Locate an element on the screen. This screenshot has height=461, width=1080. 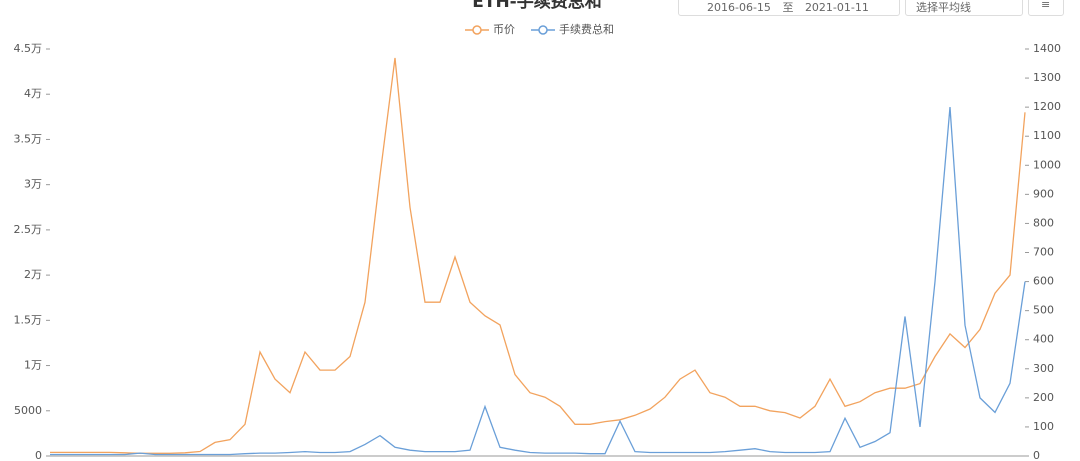
separator: 至 is located at coordinates (788, 7).